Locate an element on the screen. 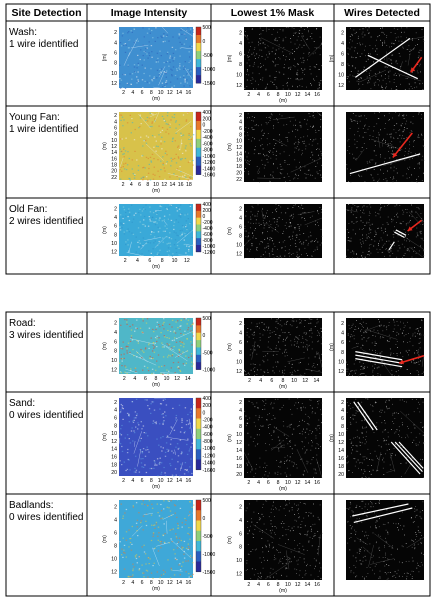 Image resolution: width=435 pixels, height=600 pixels. mask-y-tick-label: 6 is located at coordinates (240, 129).